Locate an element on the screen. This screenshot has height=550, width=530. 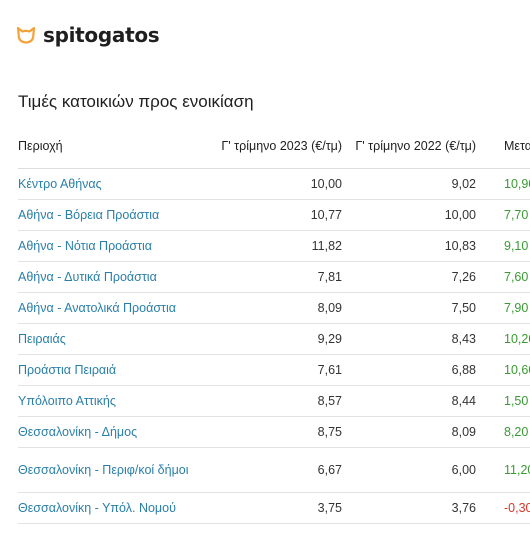
change-value: 7,70 is located at coordinates (503, 215).